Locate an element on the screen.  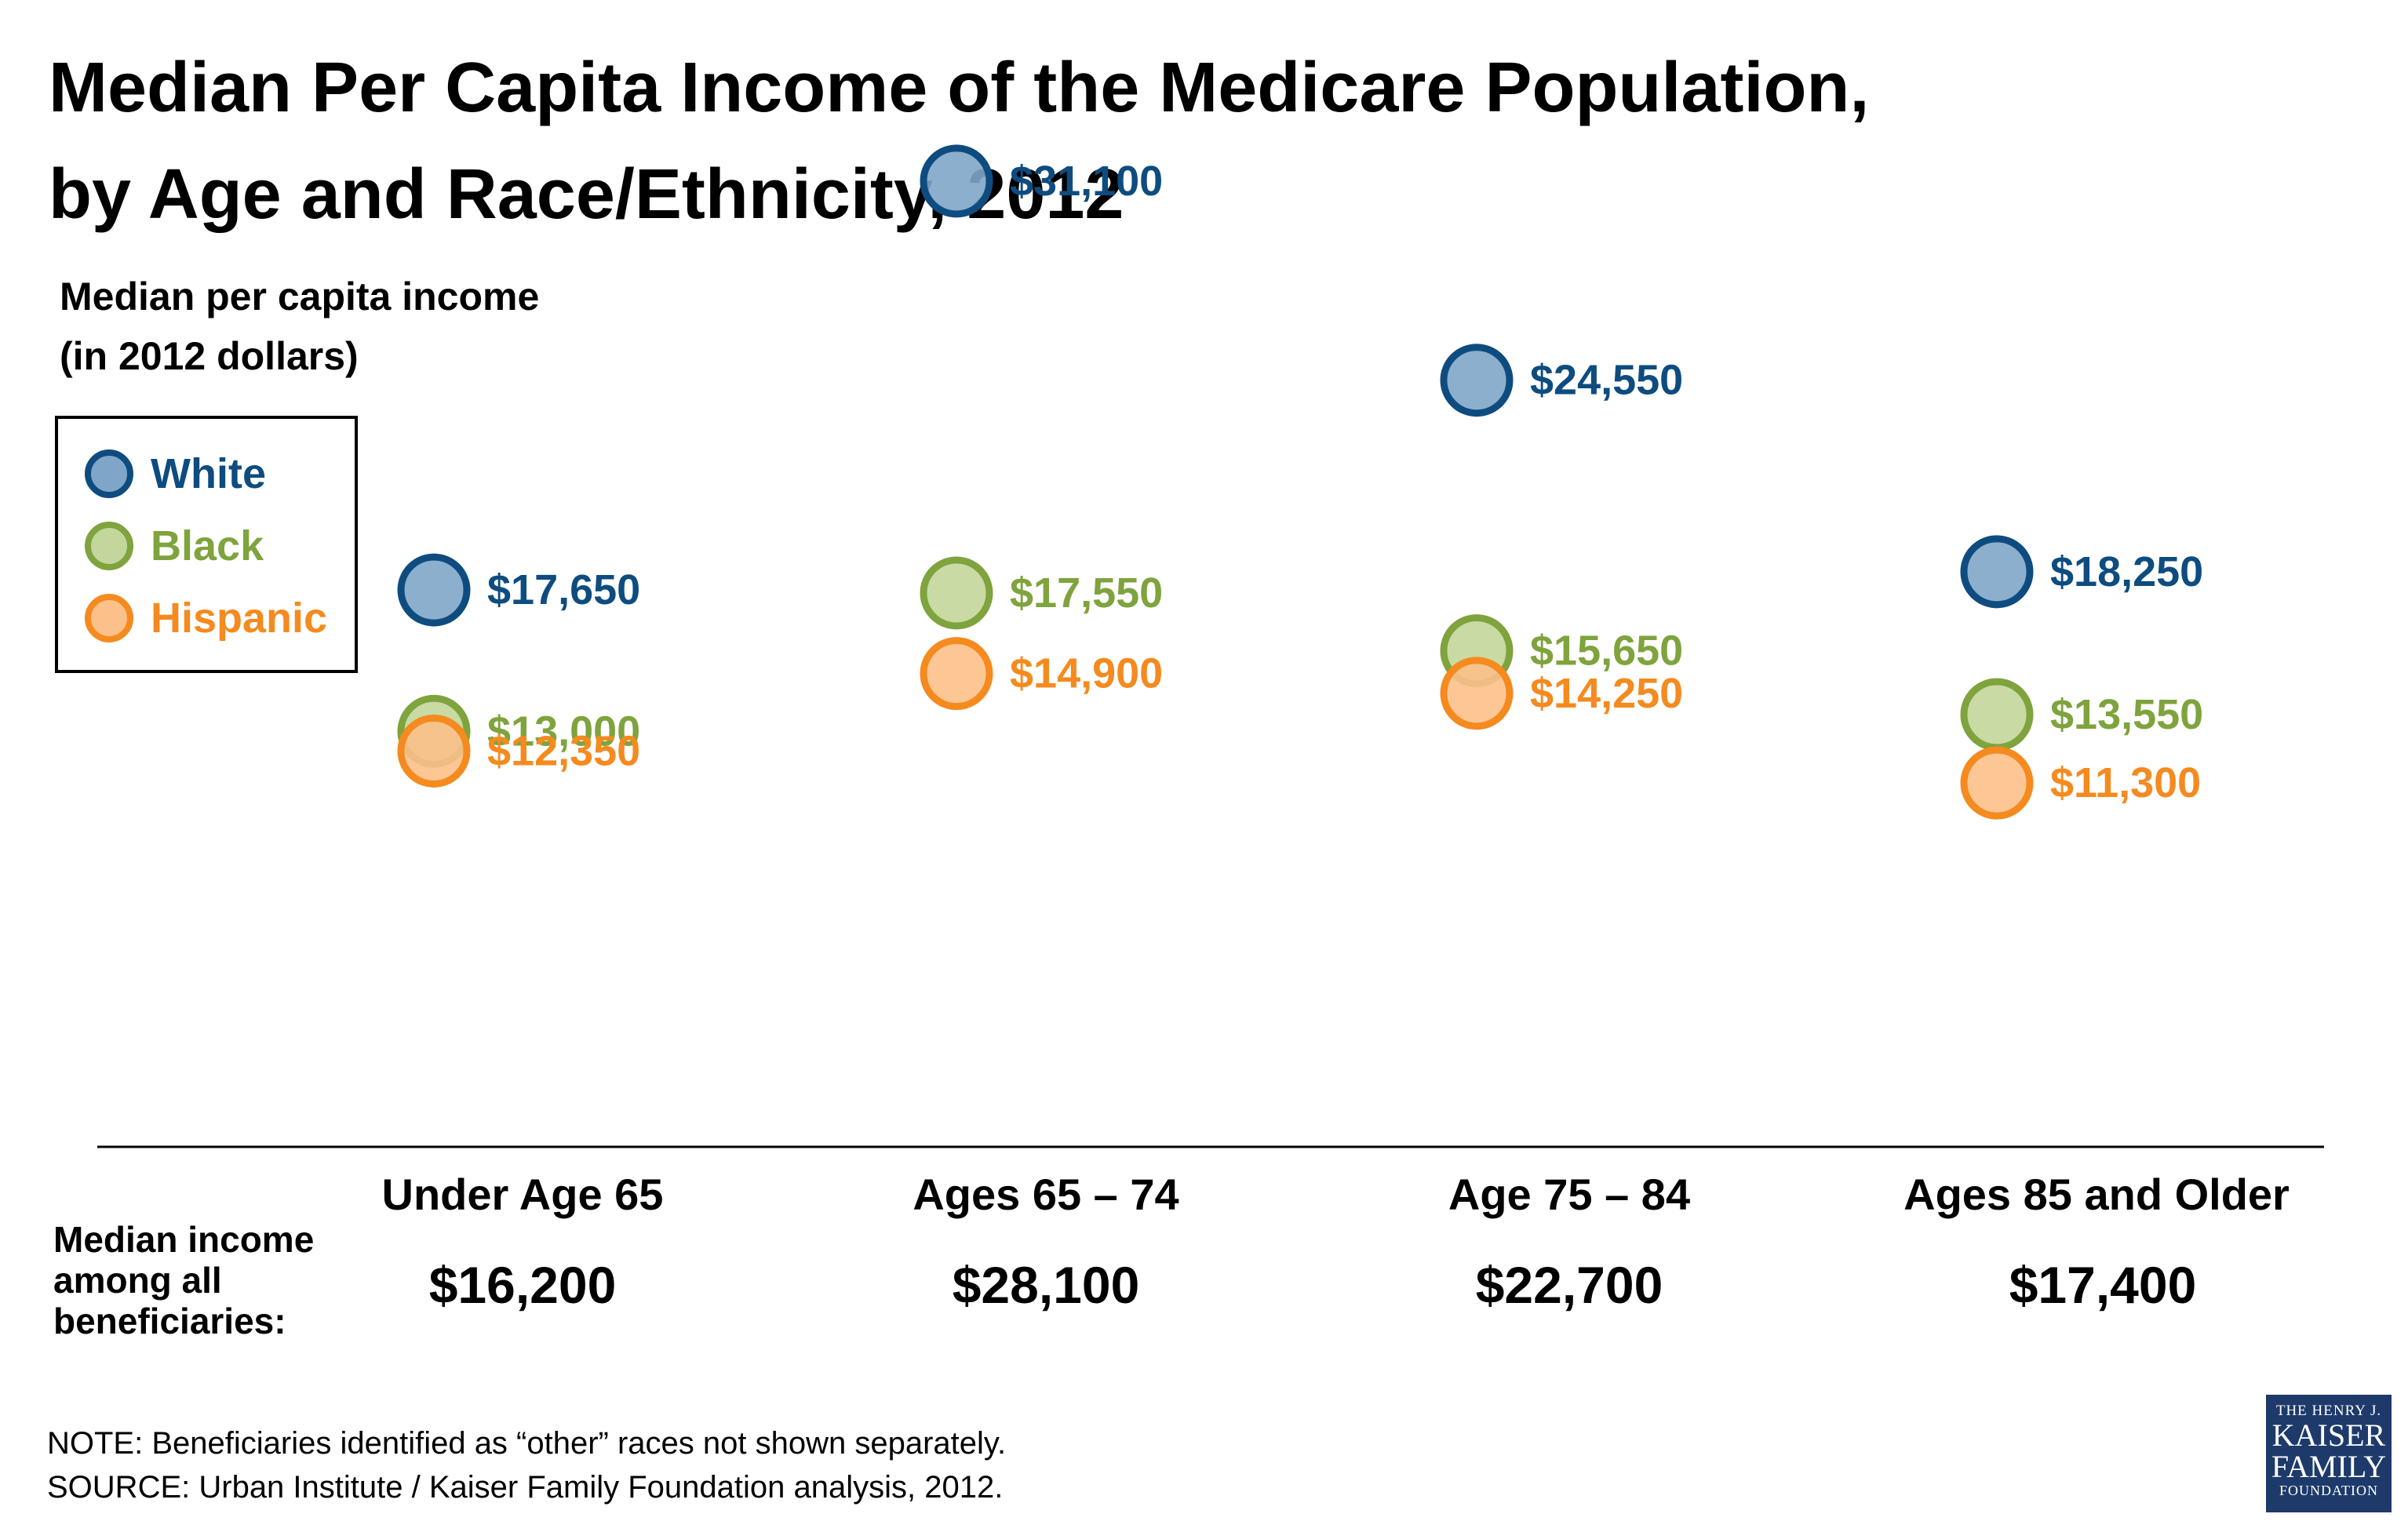
median-value-65-74: $28,100 is located at coordinates (1046, 1285).